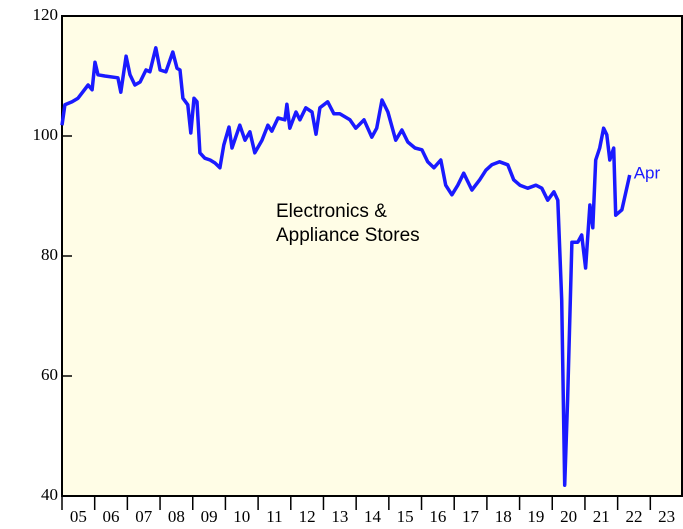 The width and height of the screenshot is (683, 529). Describe the element at coordinates (144, 516) in the screenshot. I see `x-tick-label: 07` at that location.